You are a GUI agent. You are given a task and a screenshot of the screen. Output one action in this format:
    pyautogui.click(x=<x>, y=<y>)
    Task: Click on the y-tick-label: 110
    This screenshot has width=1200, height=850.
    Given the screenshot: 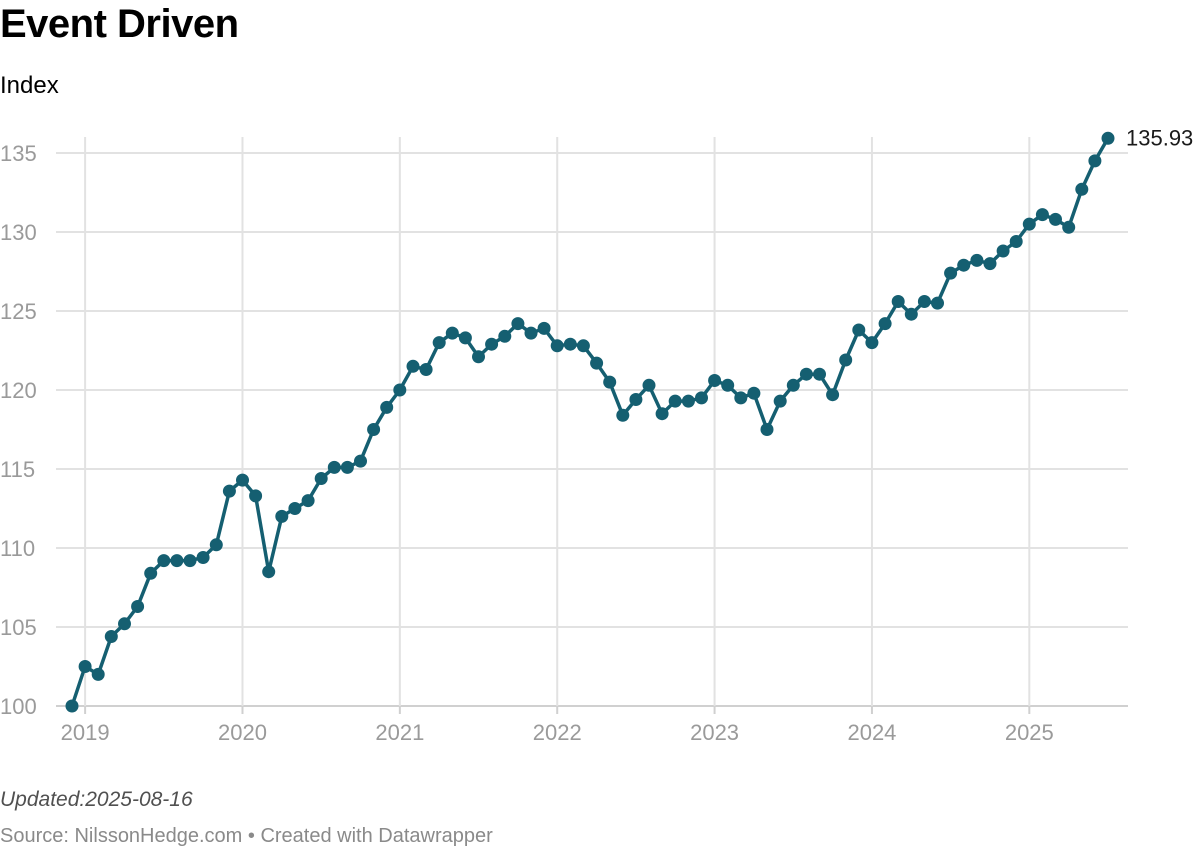 What is the action you would take?
    pyautogui.click(x=17, y=548)
    